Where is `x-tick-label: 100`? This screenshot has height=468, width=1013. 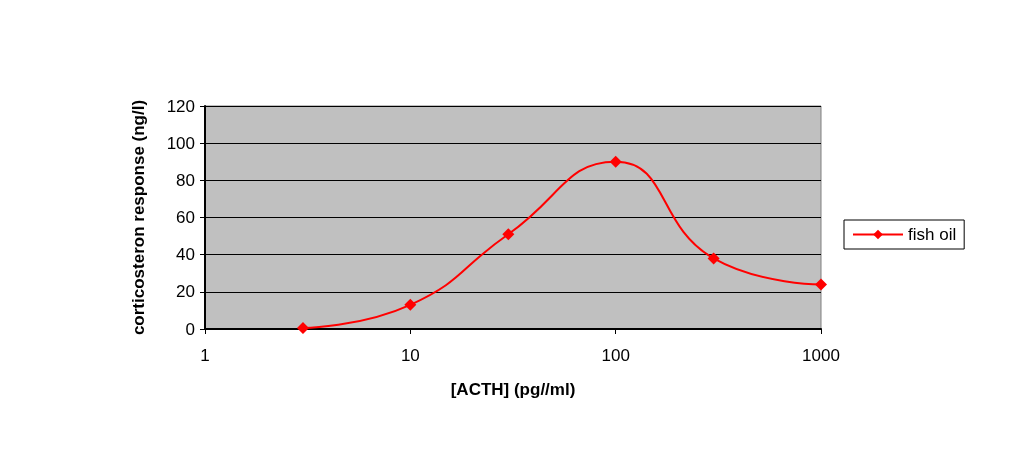
x-tick-label: 100 is located at coordinates (615, 355).